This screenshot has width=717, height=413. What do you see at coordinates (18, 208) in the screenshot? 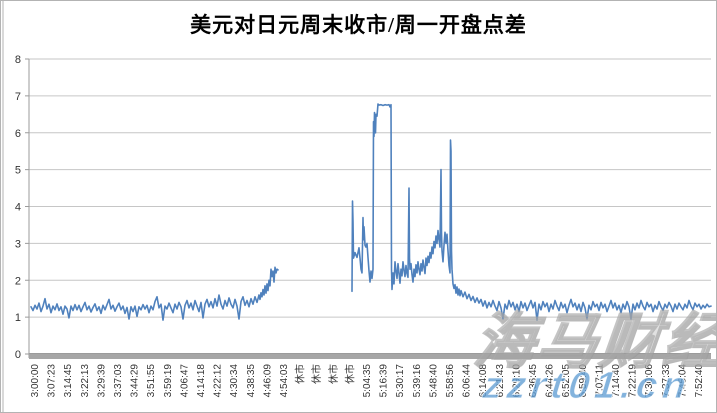
I see `y-axis-label: 4` at bounding box center [18, 208].